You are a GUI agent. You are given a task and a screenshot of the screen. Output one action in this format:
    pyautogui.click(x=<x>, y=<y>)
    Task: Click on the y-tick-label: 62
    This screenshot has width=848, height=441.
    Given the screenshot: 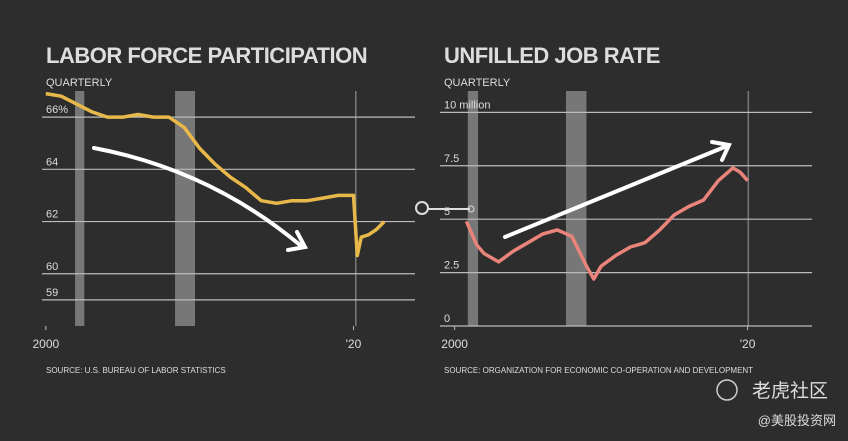 What is the action you would take?
    pyautogui.click(x=52, y=215)
    